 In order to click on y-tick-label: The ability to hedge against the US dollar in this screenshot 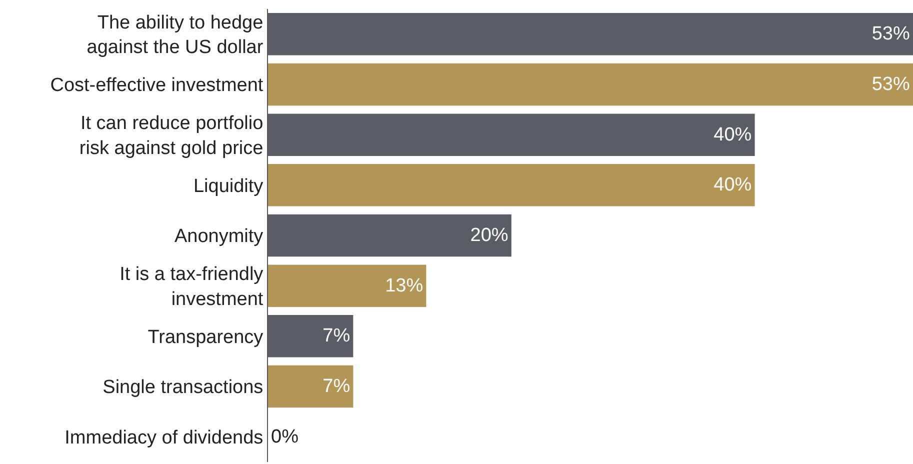, I will do `click(175, 35)`.